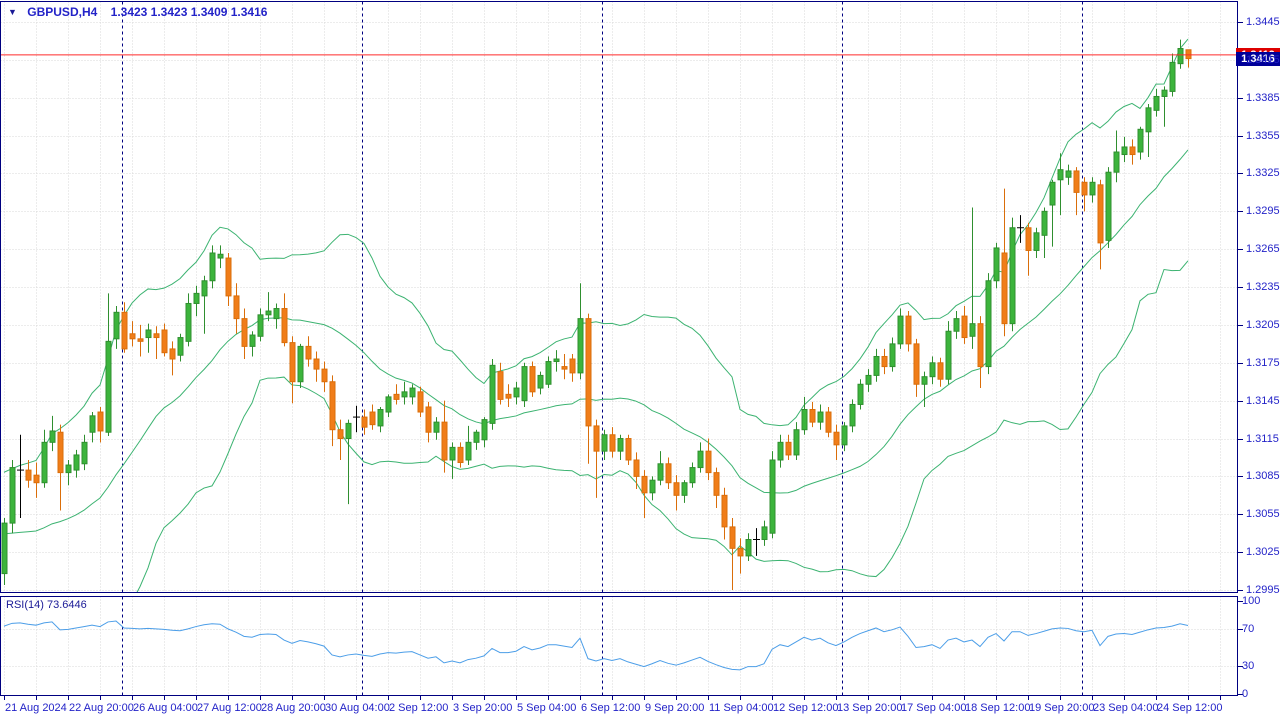  I want to click on time-axis-label: 18 Sep 12:00, so click(998, 708).